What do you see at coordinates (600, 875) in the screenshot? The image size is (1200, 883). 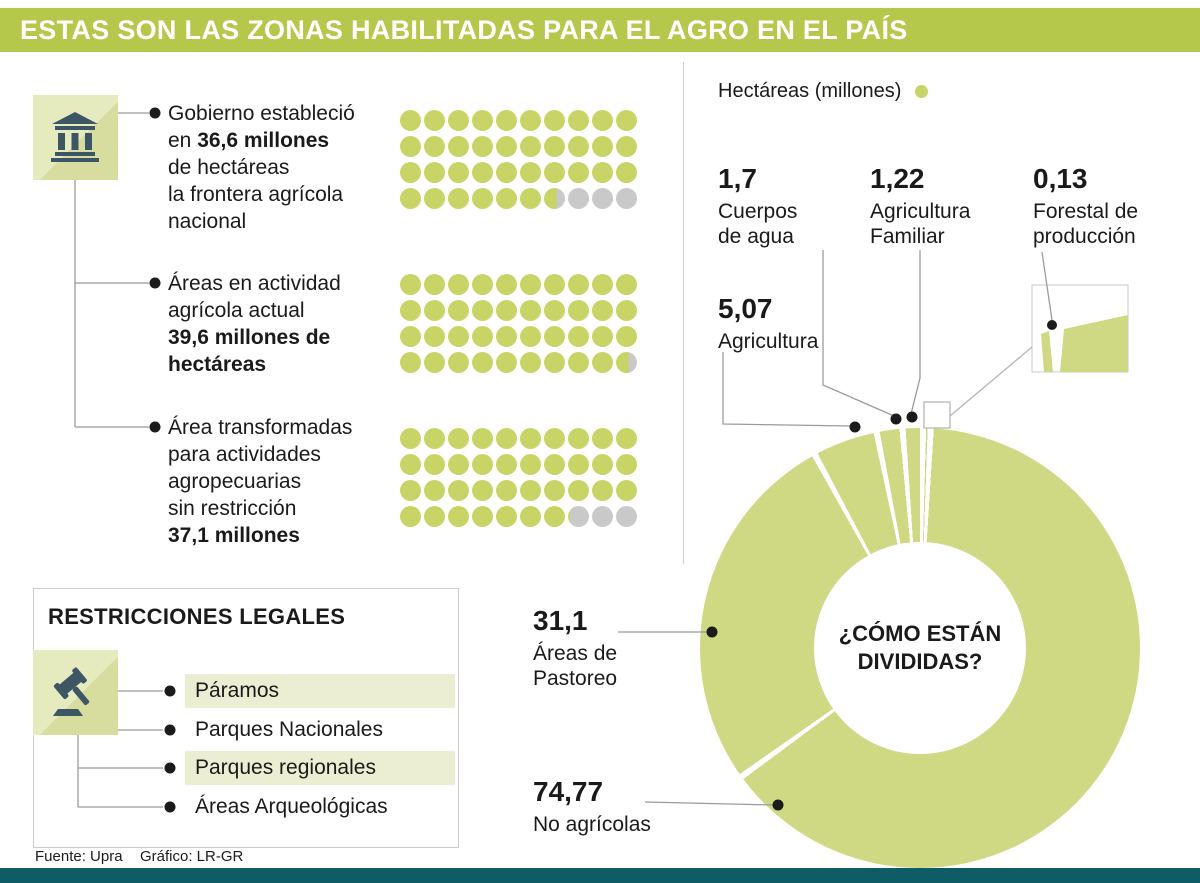 I see `bottom-bar` at bounding box center [600, 875].